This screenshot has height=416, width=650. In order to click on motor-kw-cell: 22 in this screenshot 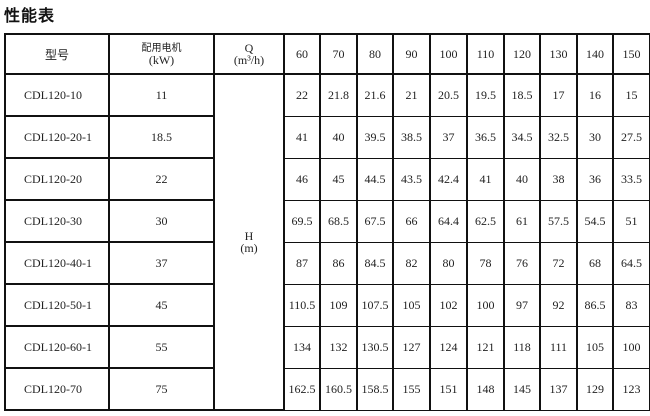, I will do `click(161, 179)`.